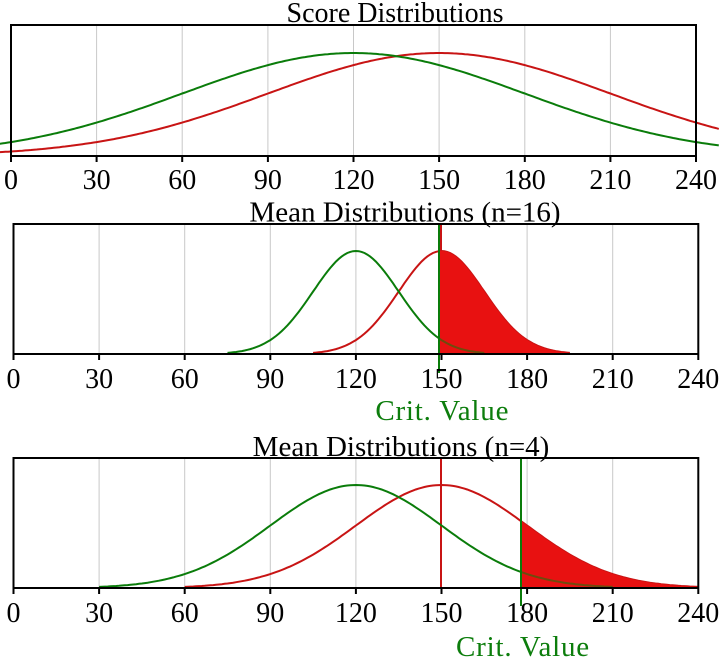 This screenshot has width=720, height=660. I want to click on svg-text: Mean Distributions (n=16), so click(404, 213).